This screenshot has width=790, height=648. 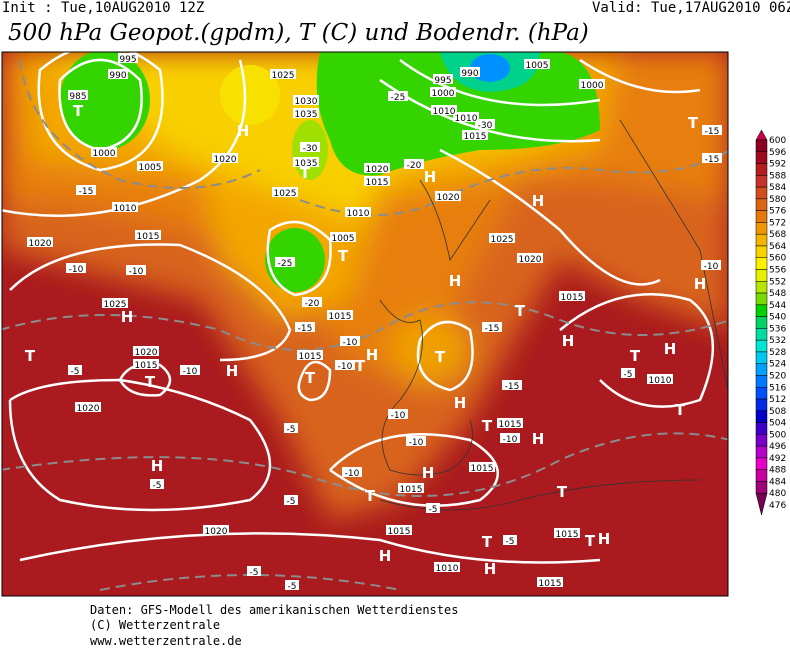 I want to click on footer-url: www.wetterzentrale.de, so click(x=166, y=641).